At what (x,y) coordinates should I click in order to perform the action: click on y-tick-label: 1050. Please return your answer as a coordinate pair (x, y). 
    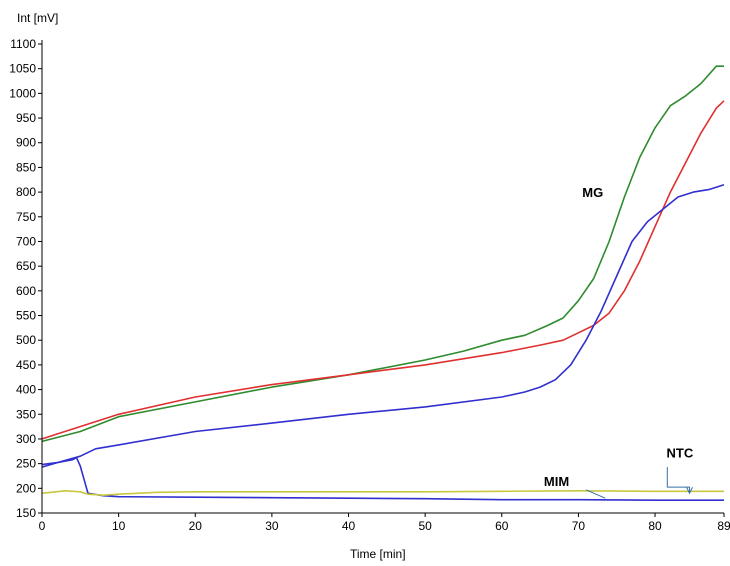
    Looking at the image, I should click on (22, 69).